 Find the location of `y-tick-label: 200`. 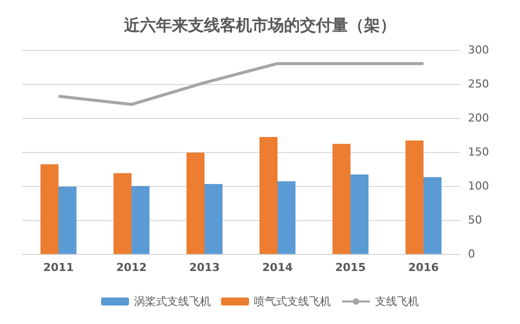

y-tick-label: 200 is located at coordinates (478, 118).